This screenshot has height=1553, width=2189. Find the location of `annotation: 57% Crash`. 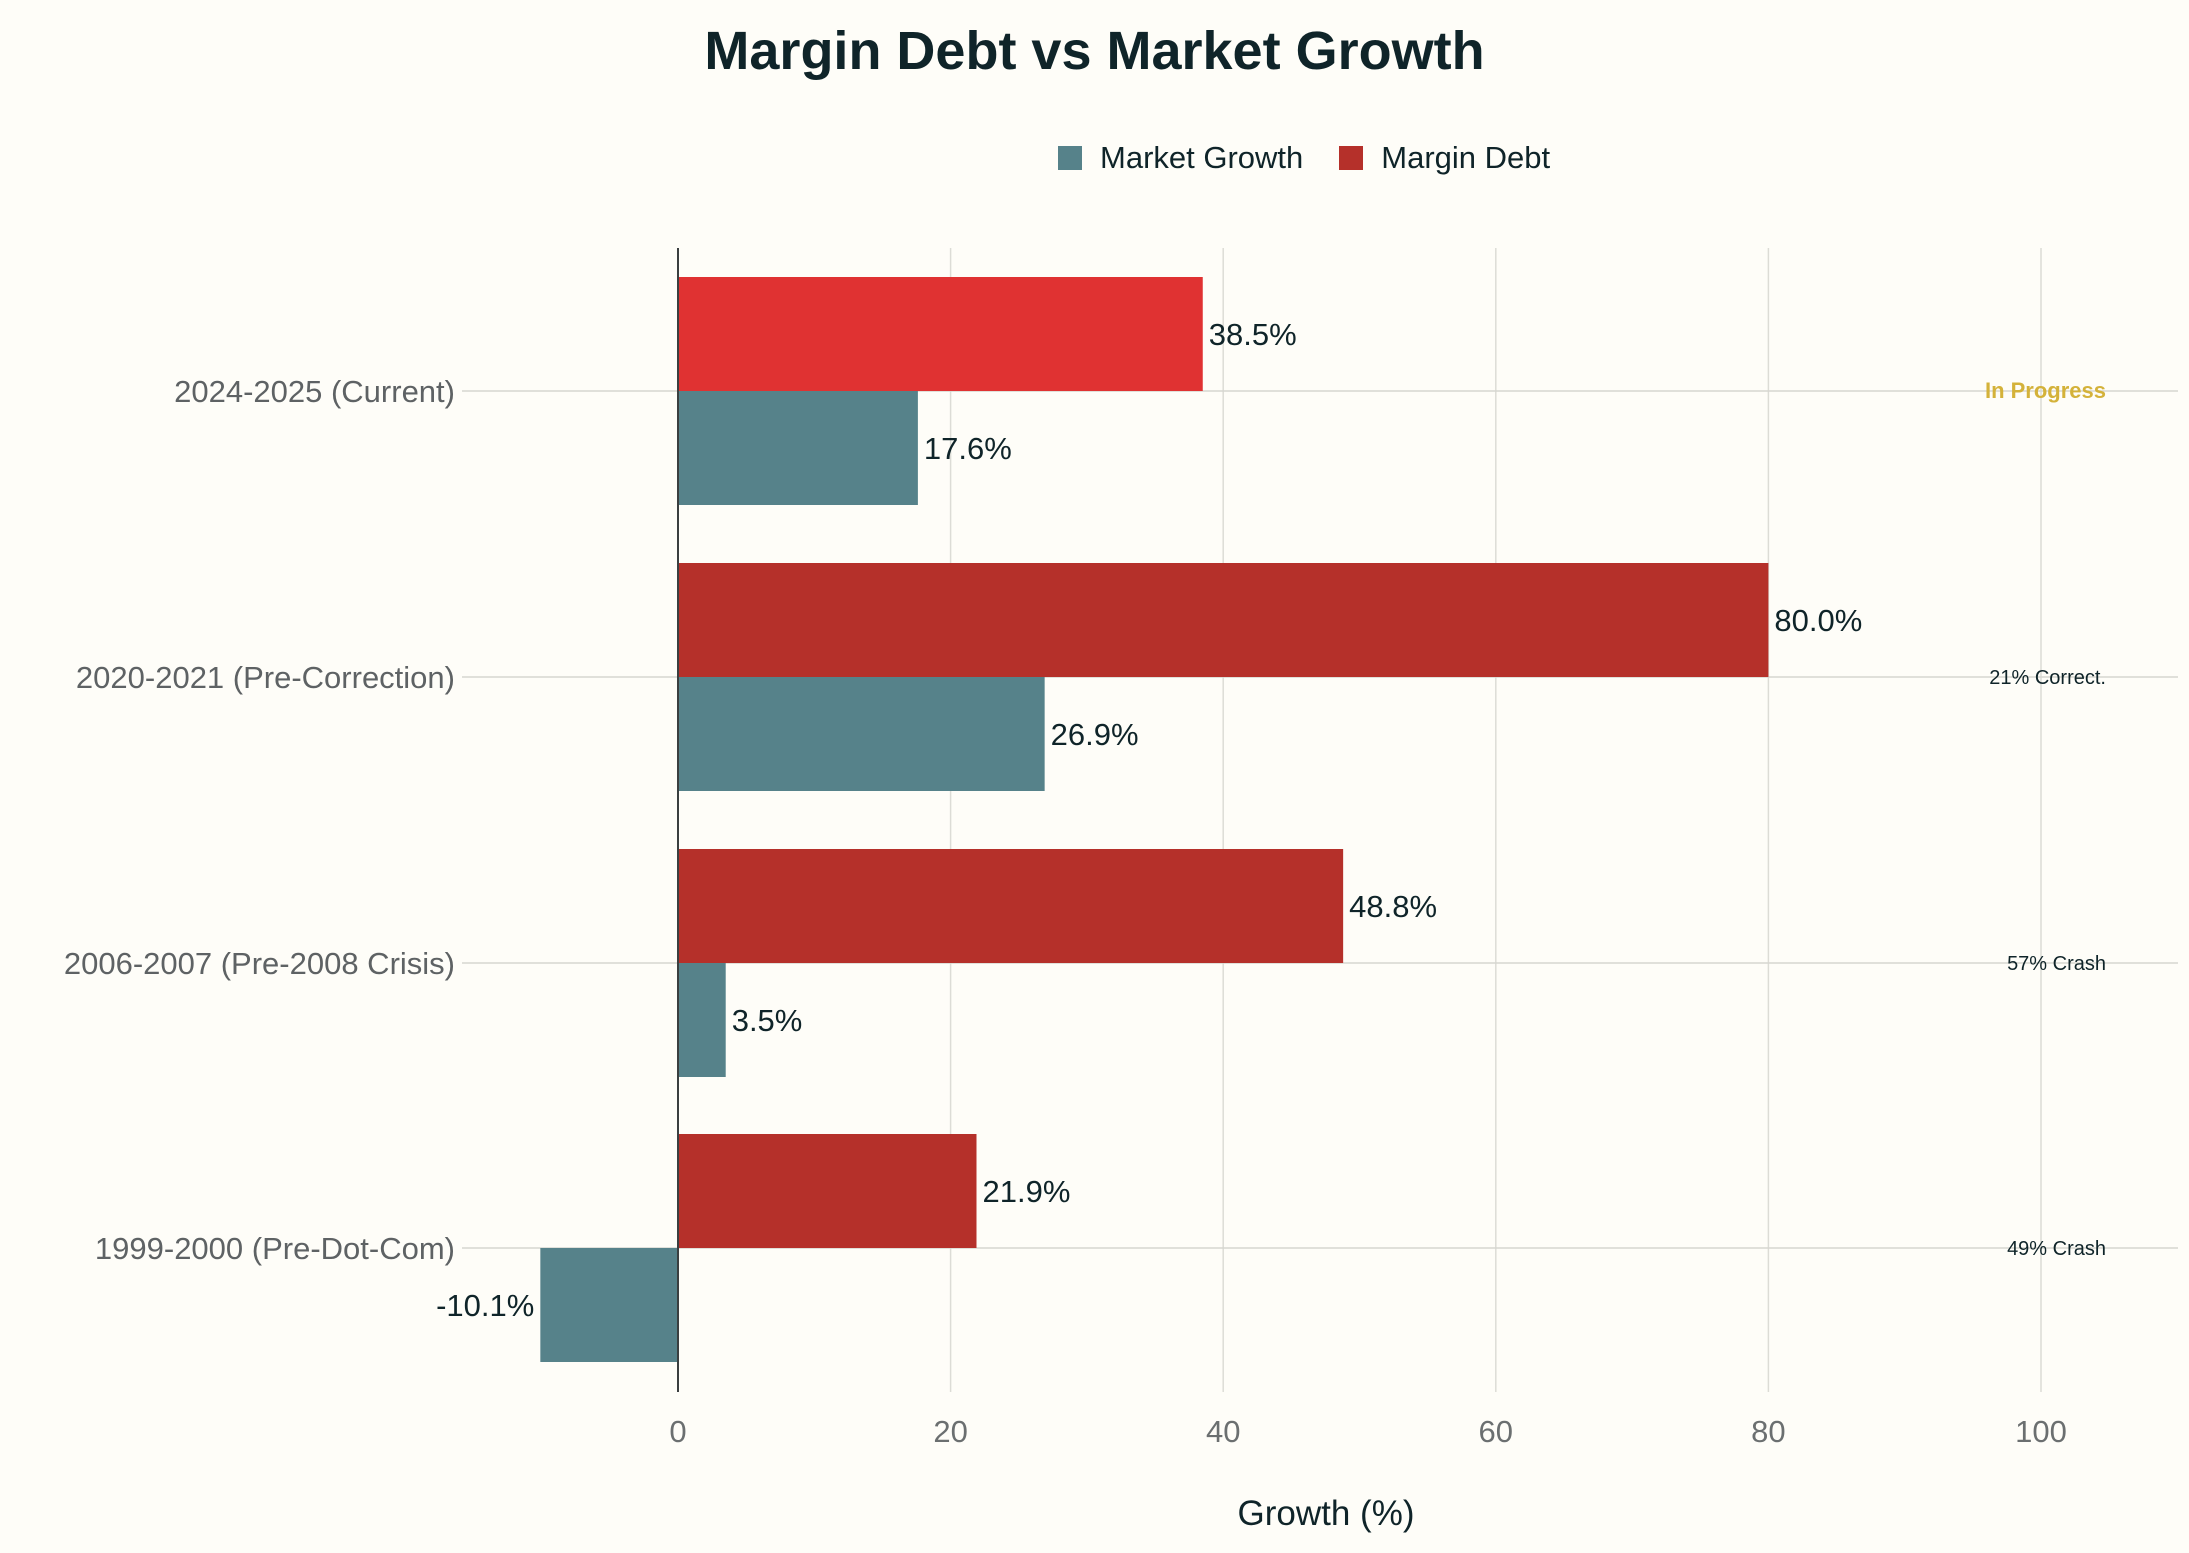

annotation: 57% Crash is located at coordinates (2056, 964).